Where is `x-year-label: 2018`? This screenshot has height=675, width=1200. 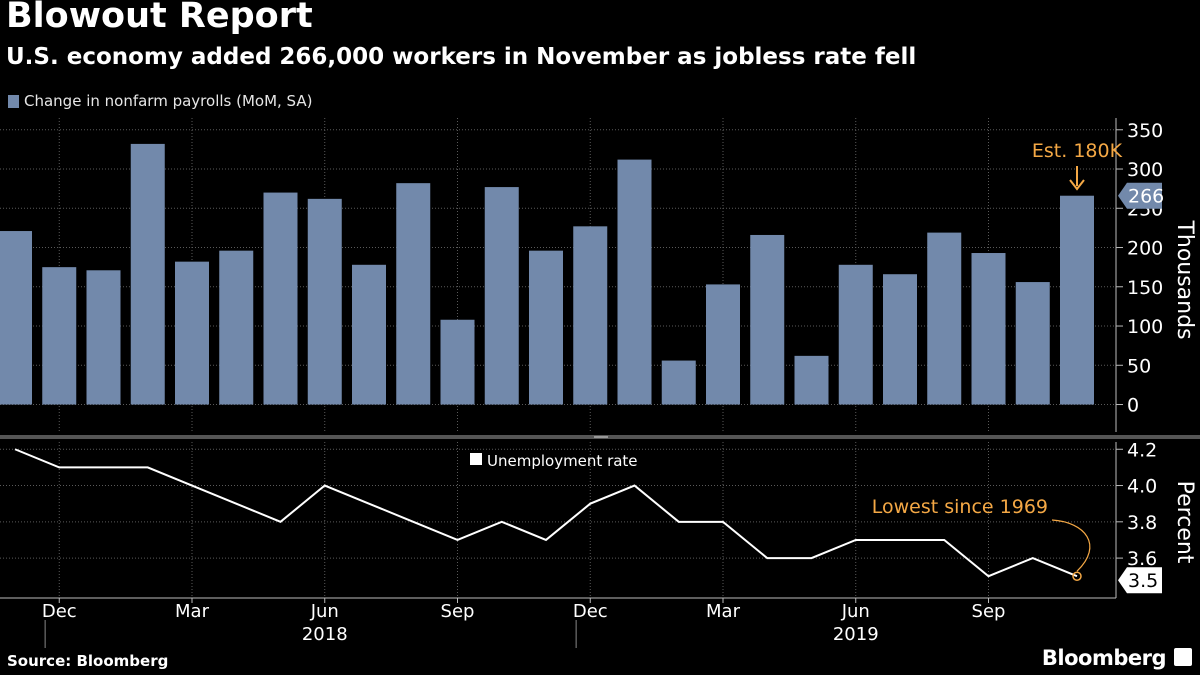
x-year-label: 2018 is located at coordinates (325, 634).